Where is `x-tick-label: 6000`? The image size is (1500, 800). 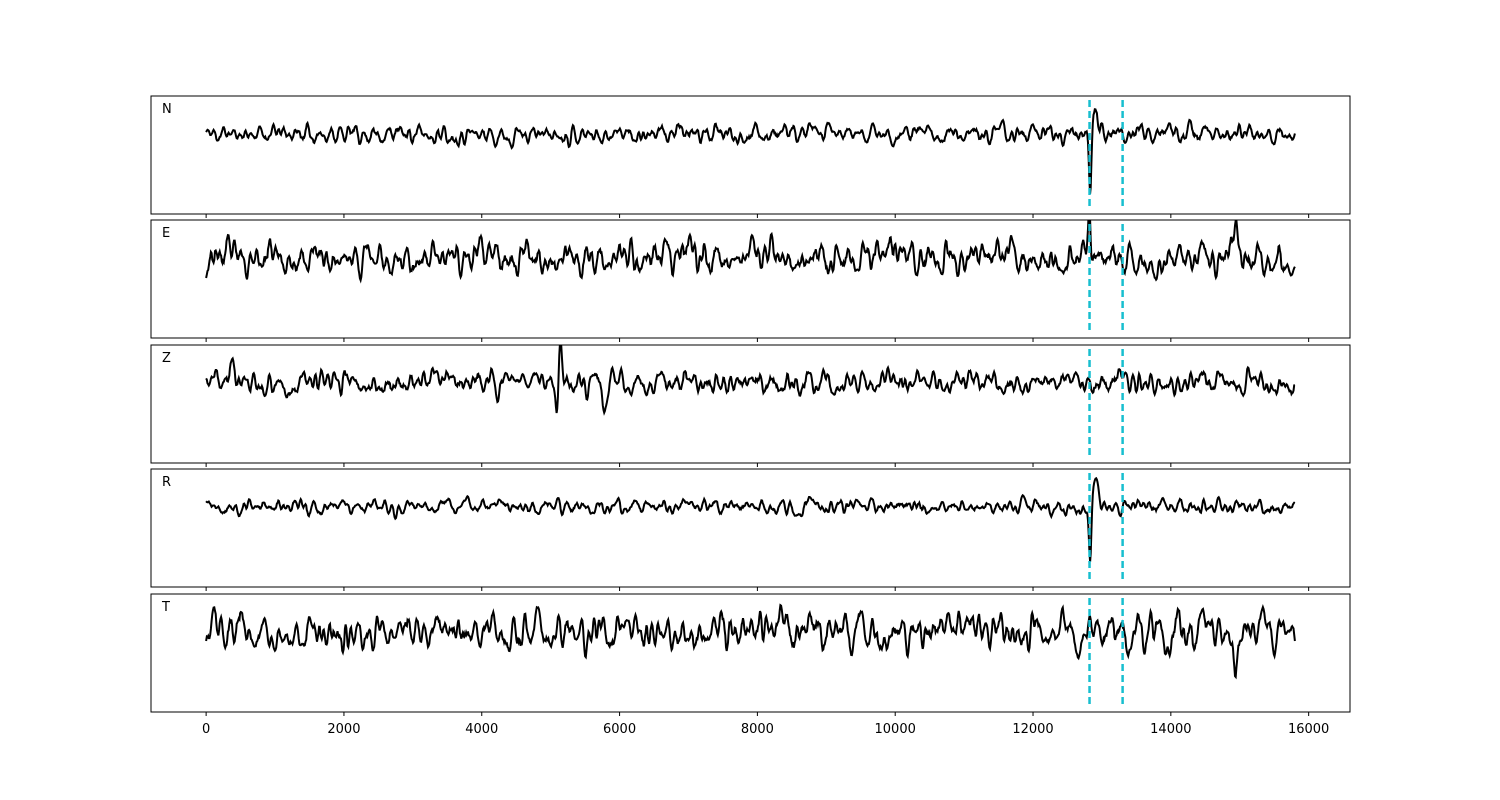
x-tick-label: 6000 is located at coordinates (619, 729).